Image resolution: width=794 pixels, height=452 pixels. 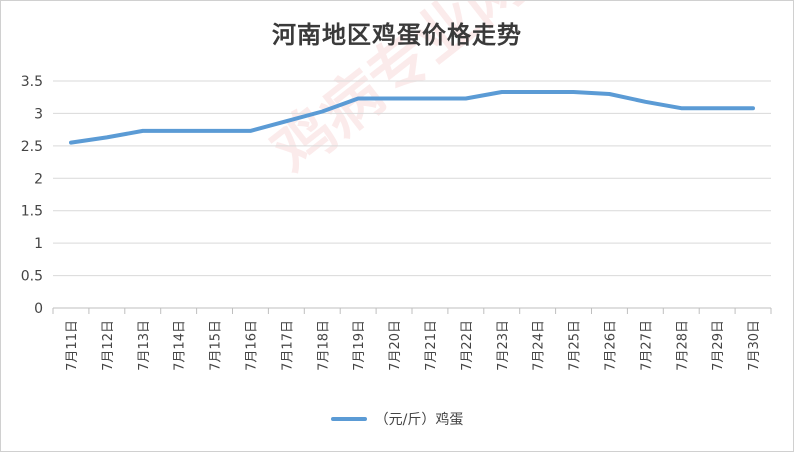 I want to click on x-tick-label: 7月19日, so click(x=359, y=345).